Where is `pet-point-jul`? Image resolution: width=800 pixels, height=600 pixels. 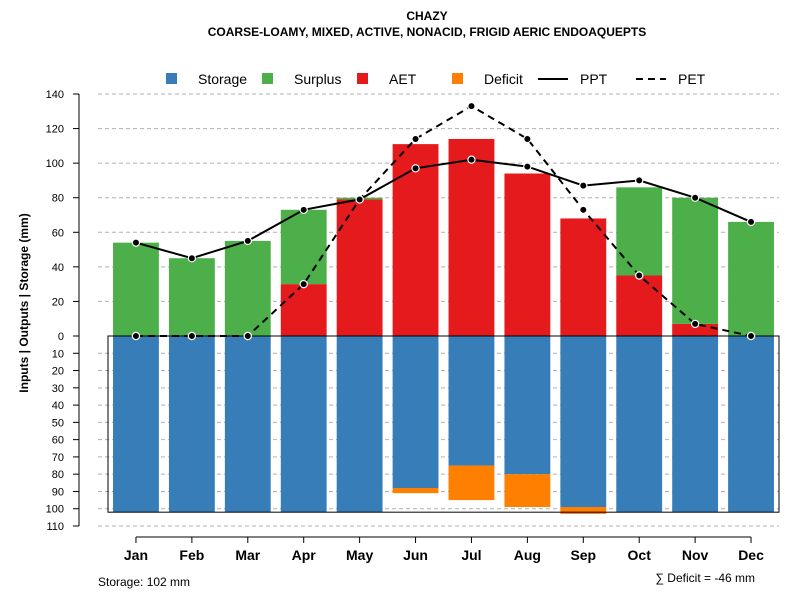
pet-point-jul is located at coordinates (471, 106).